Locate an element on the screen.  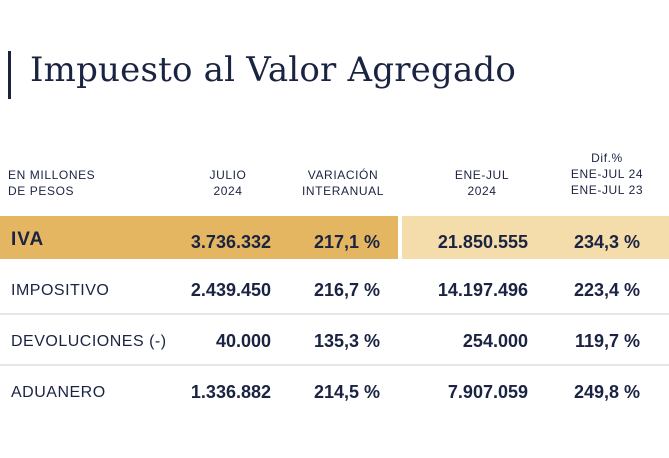
page-title: Impuesto al Valor Agregado is located at coordinates (273, 70).